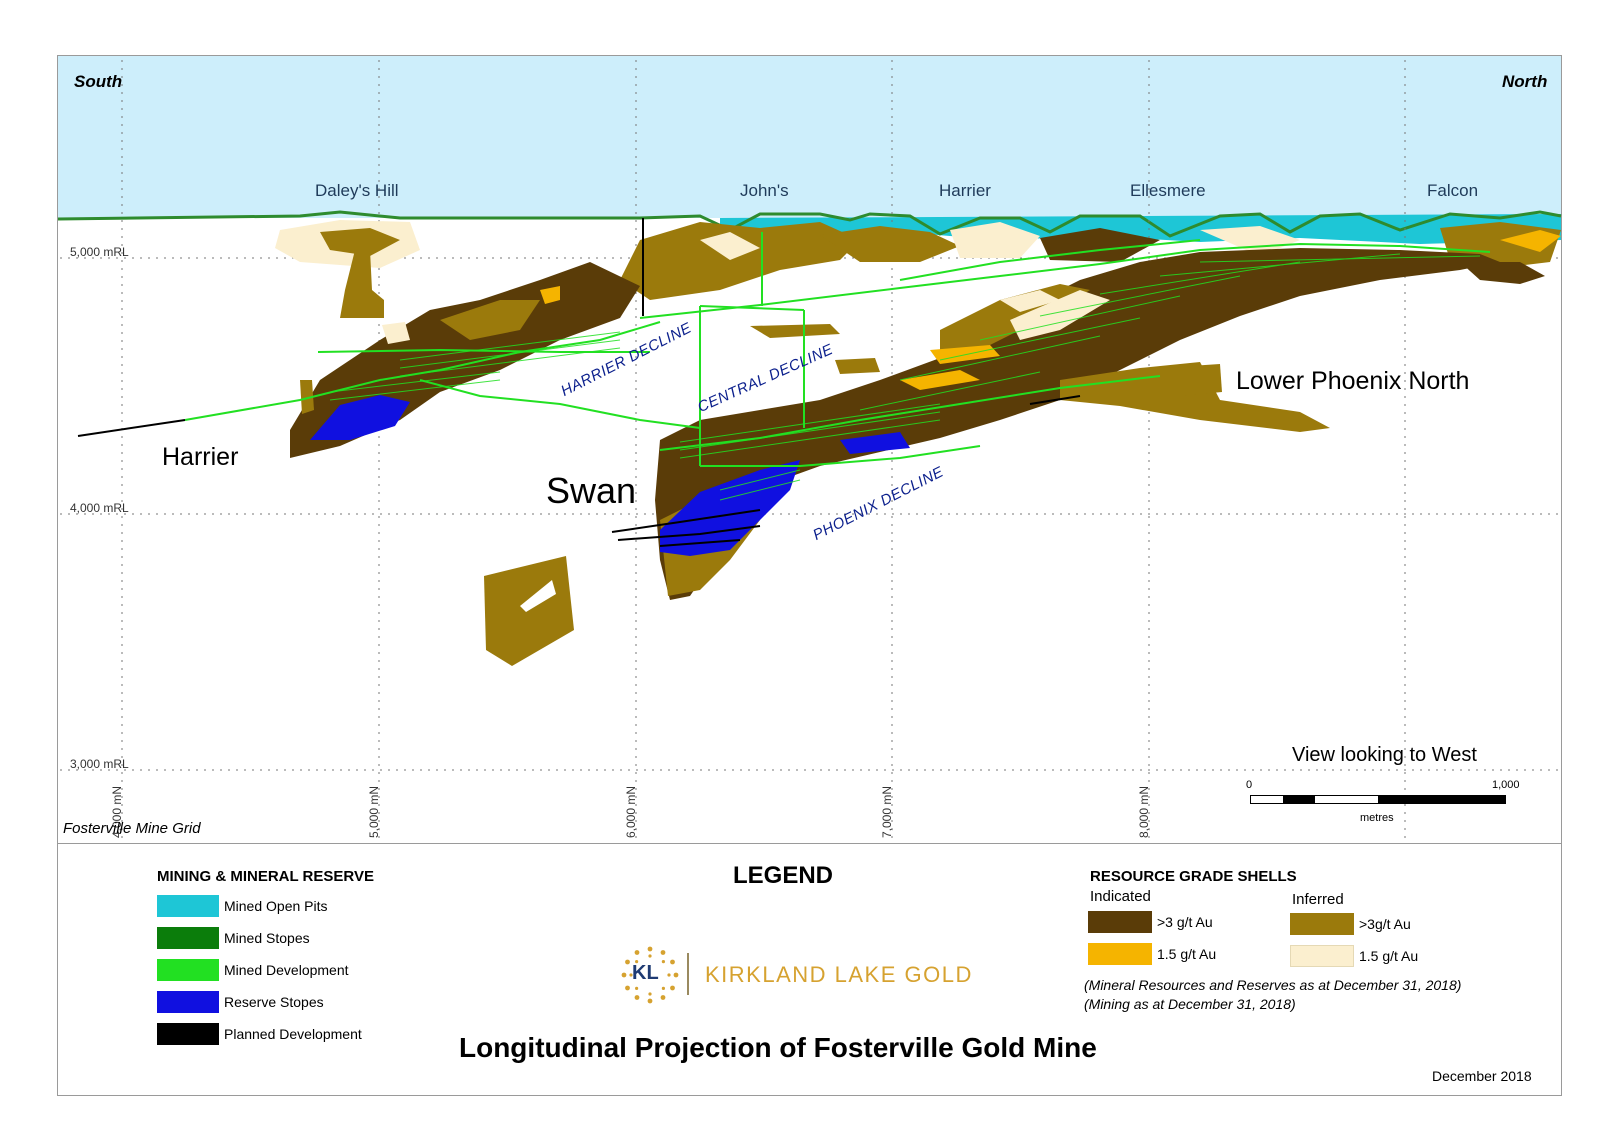 The height and width of the screenshot is (1127, 1600). I want to click on logo-divider, so click(688, 974).